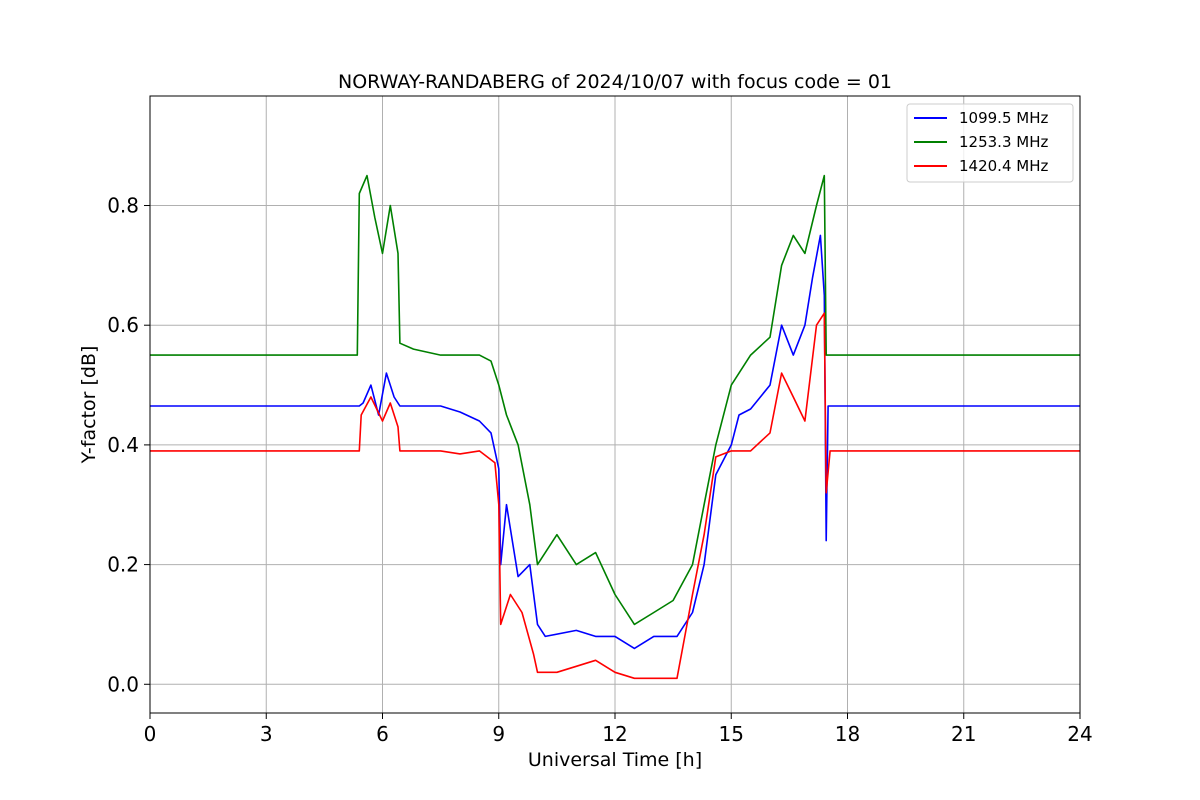 This screenshot has height=800, width=1200. Describe the element at coordinates (123, 565) in the screenshot. I see `y-tick-label: 0.2` at that location.